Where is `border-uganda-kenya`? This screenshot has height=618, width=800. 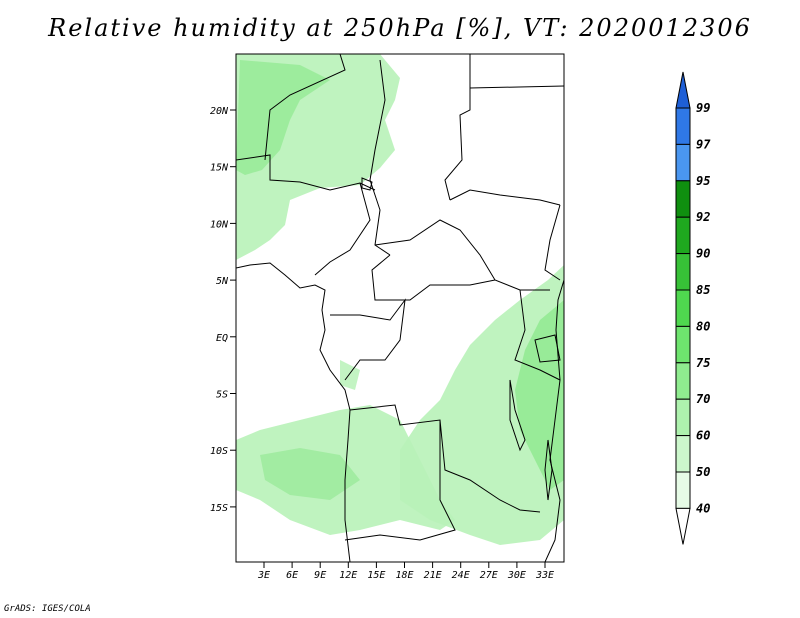
border-uganda-kenya is located at coordinates (537, 335).